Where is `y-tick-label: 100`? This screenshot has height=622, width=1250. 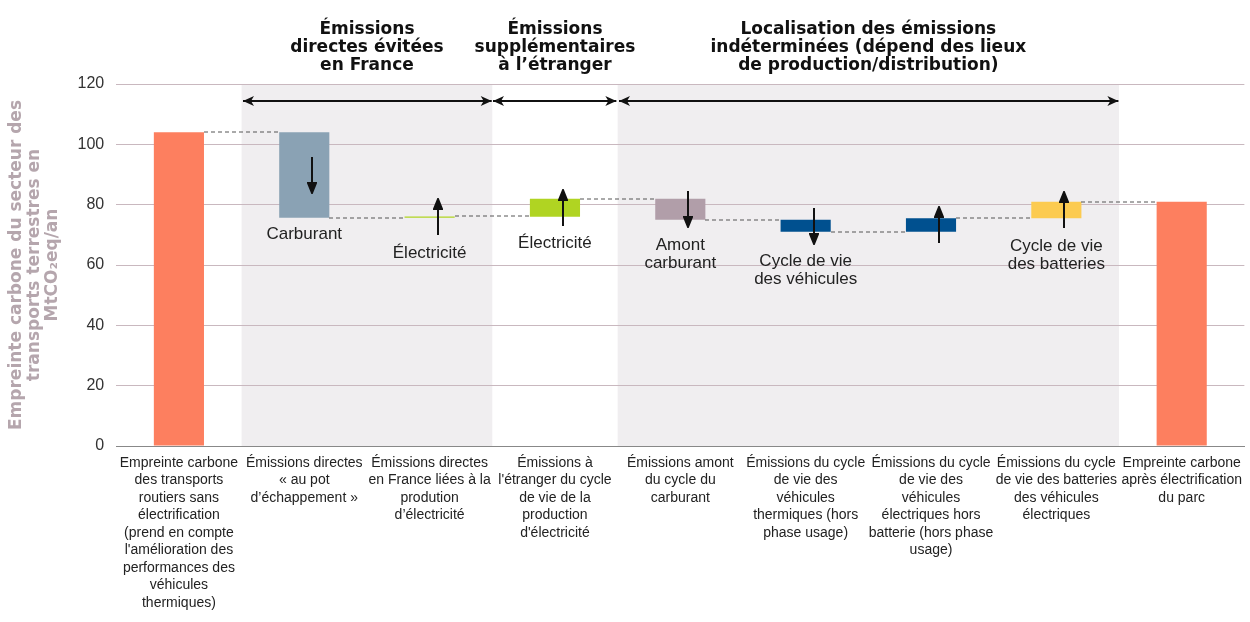 y-tick-label: 100 is located at coordinates (91, 143).